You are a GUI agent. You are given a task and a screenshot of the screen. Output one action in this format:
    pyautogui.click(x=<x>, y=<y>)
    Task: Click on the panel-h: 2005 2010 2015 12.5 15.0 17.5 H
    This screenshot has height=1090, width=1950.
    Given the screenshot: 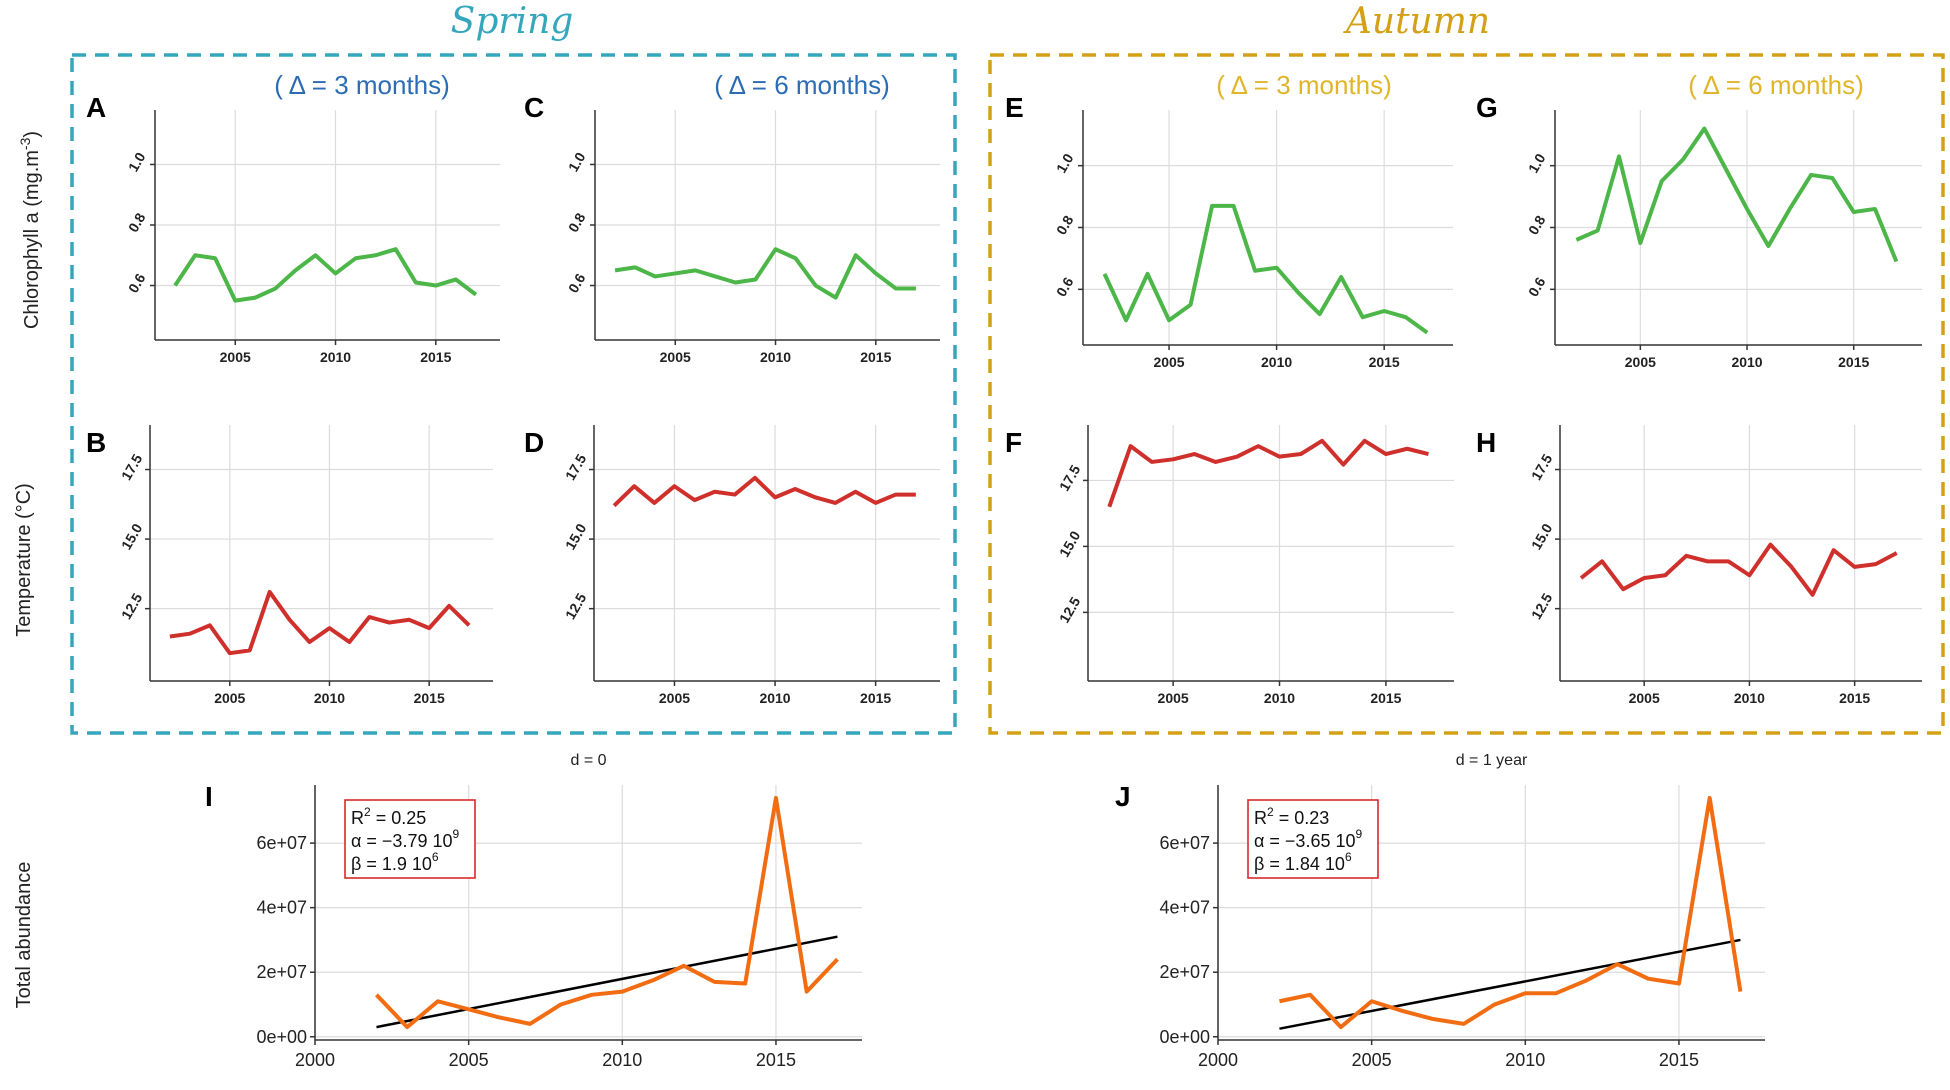 What is the action you would take?
    pyautogui.click(x=1699, y=565)
    